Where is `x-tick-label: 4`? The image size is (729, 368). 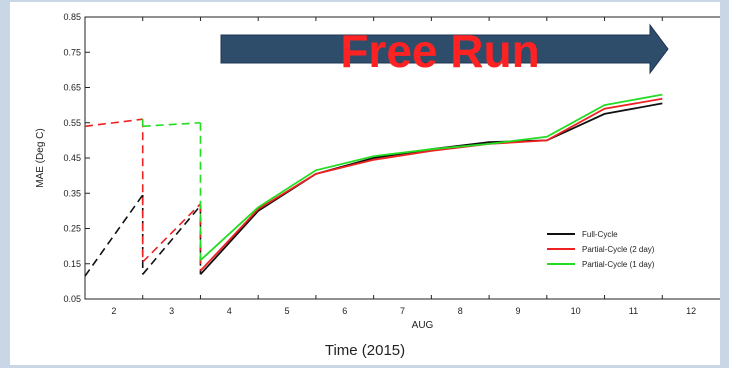 x-tick-label: 4 is located at coordinates (229, 311).